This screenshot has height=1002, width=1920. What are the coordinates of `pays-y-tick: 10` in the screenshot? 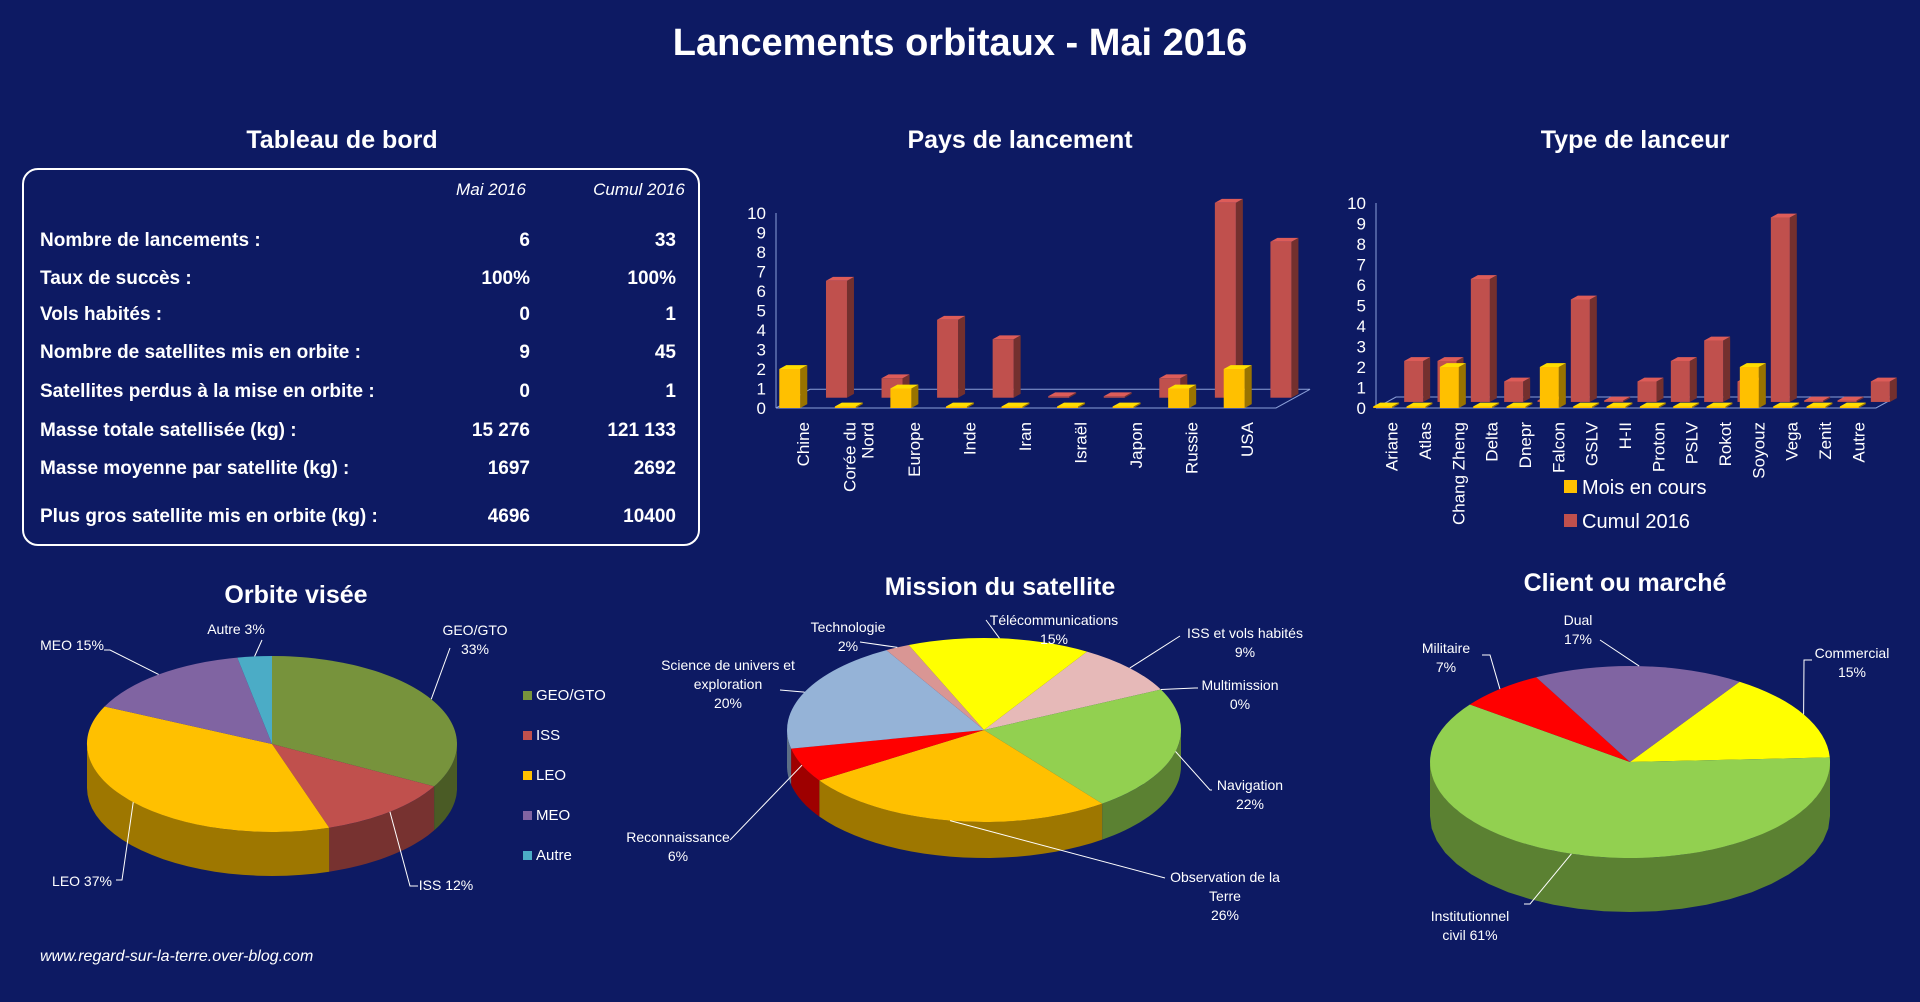 It's located at (756, 213).